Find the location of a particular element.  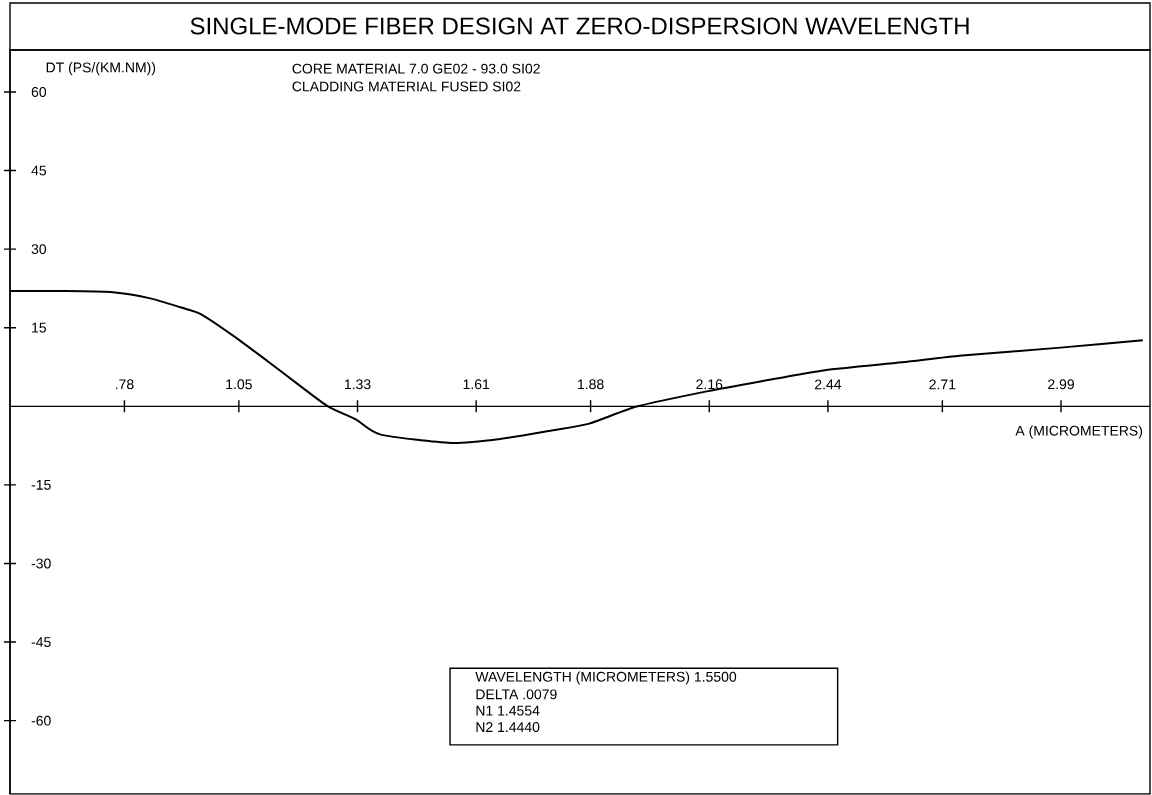

annotation: WAVELENGTH (MICROMETERS) 1.5500 is located at coordinates (606, 678).